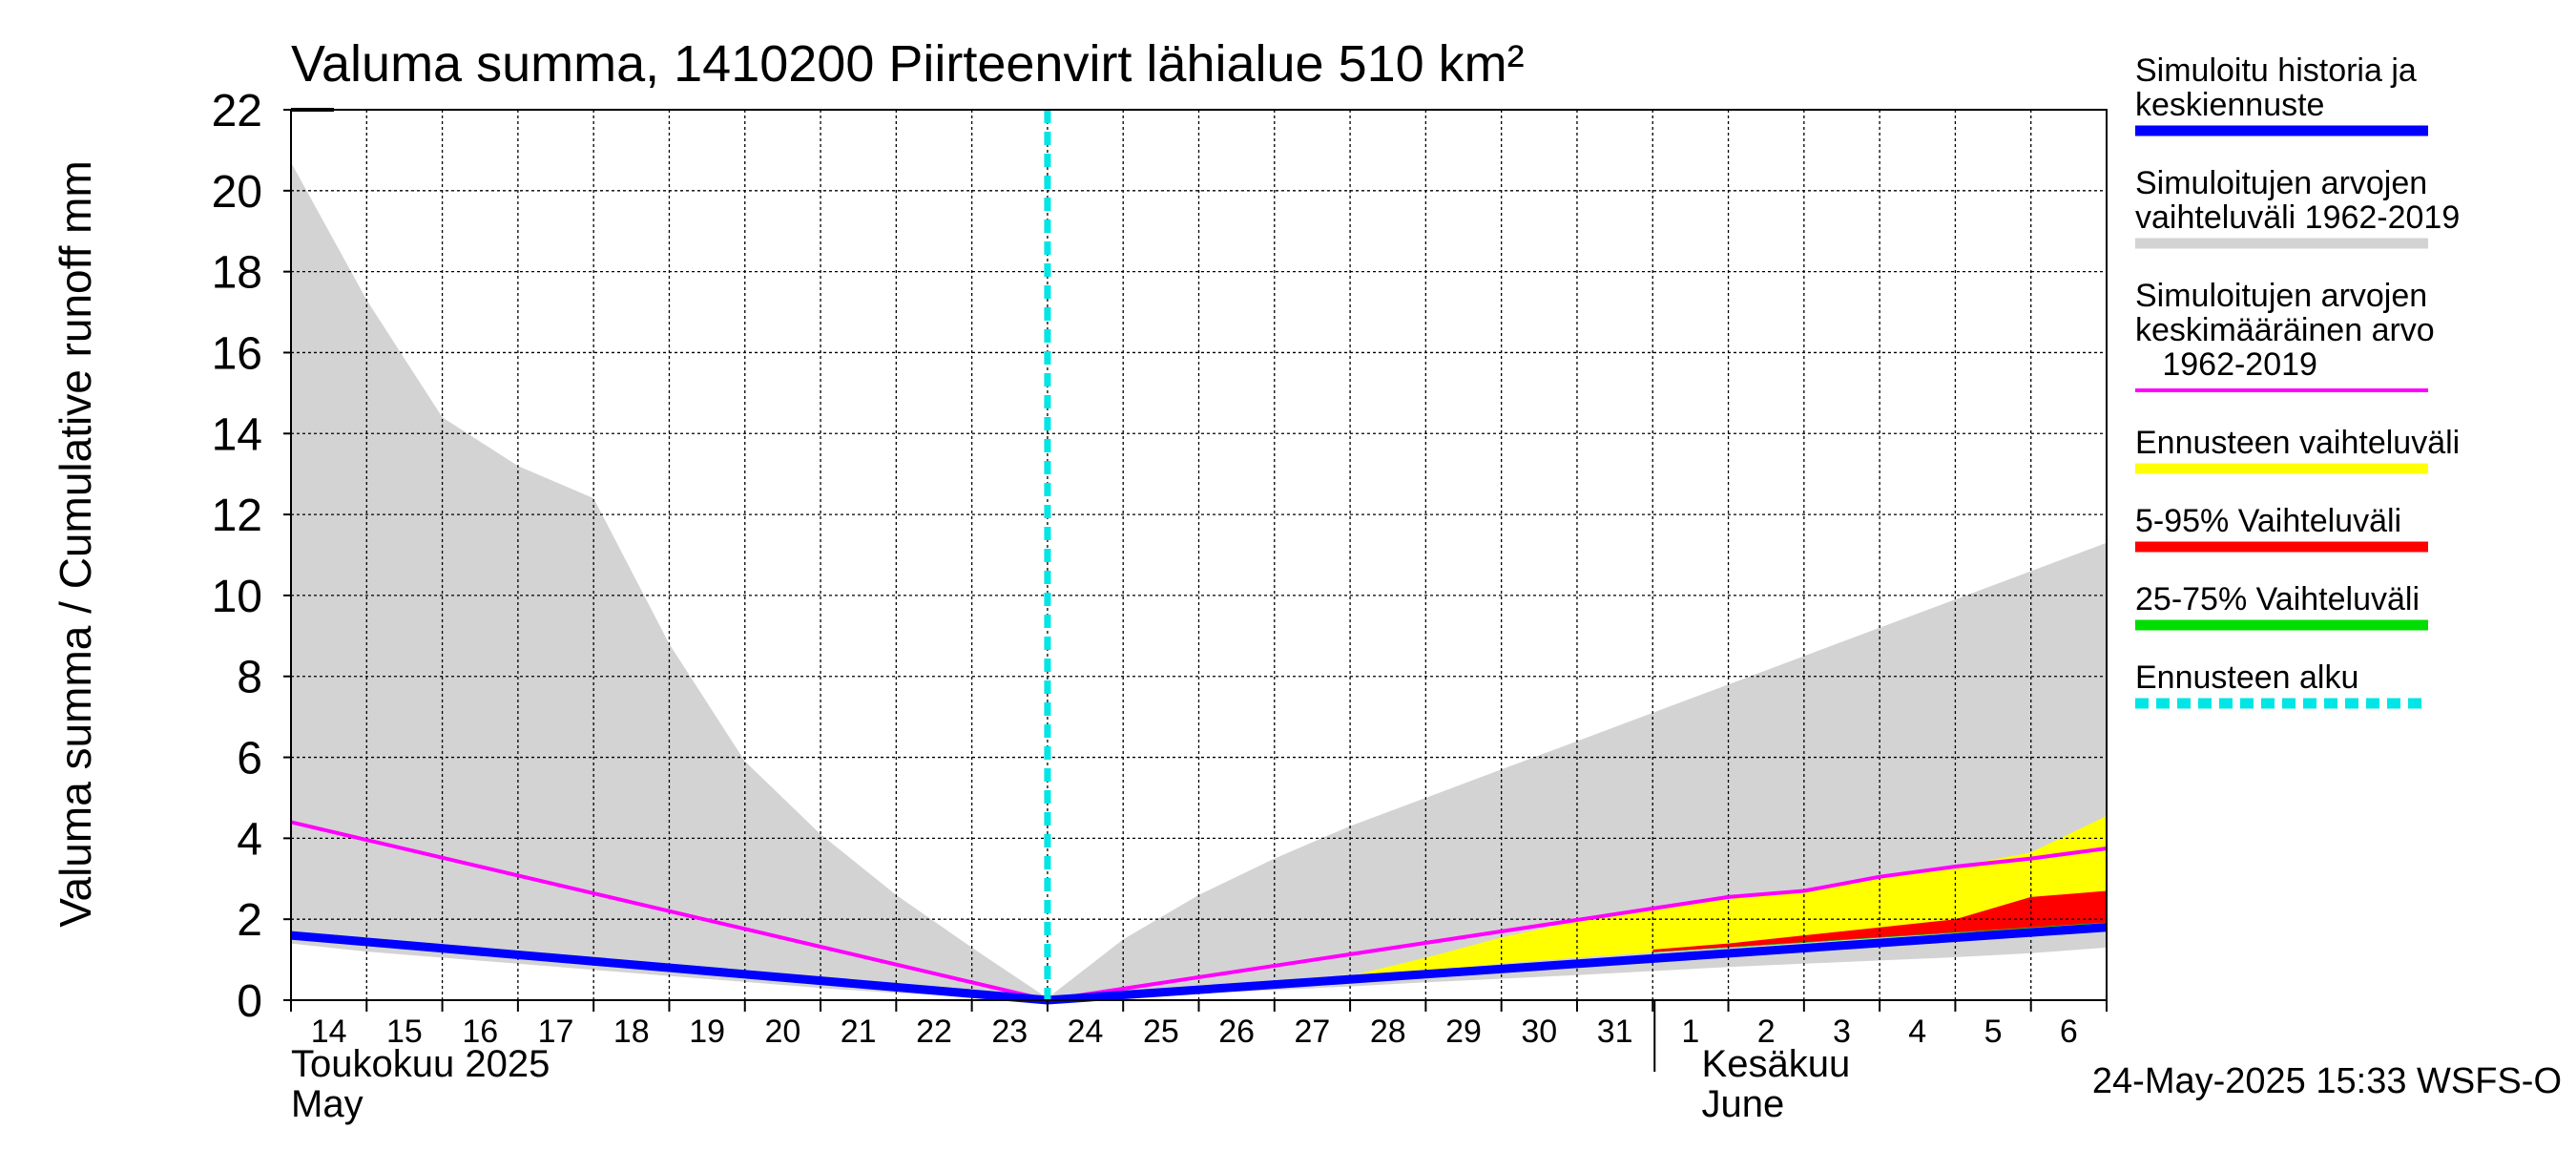 Image resolution: width=2576 pixels, height=1150 pixels. Describe the element at coordinates (2297, 217) in the screenshot. I see `legend-label: vaihteluväli 1962-2019` at that location.